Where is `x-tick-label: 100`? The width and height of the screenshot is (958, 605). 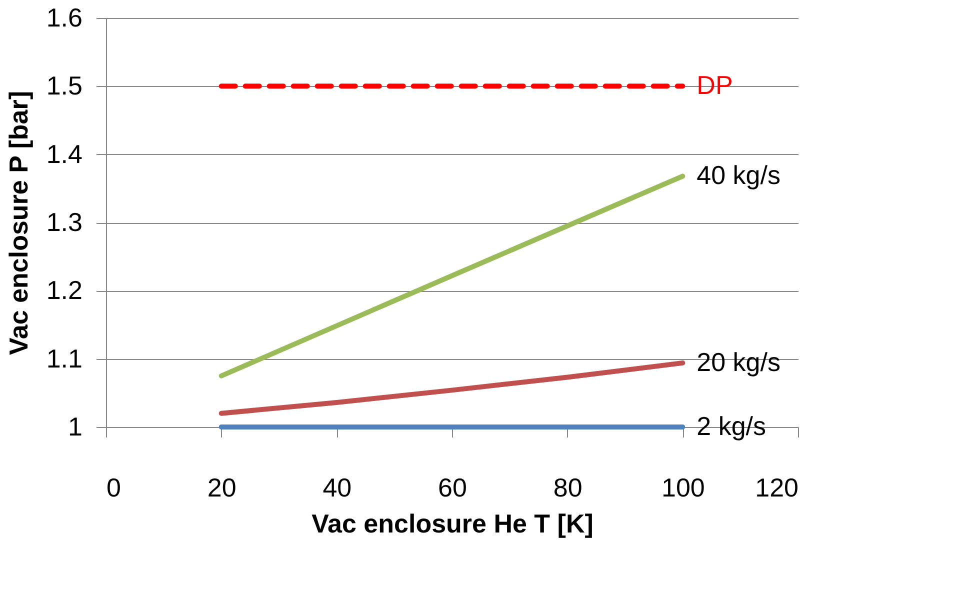
x-tick-label: 100 is located at coordinates (683, 487).